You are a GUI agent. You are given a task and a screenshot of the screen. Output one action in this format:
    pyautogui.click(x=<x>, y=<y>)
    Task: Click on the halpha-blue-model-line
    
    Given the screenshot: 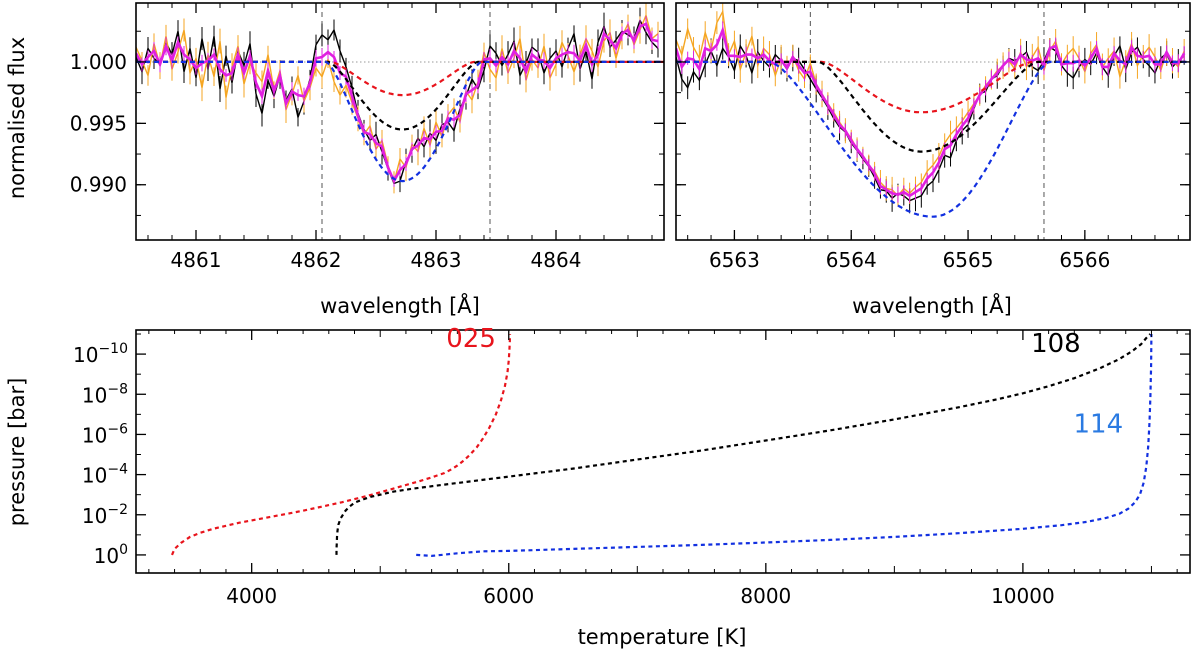 What is the action you would take?
    pyautogui.click(x=933, y=139)
    